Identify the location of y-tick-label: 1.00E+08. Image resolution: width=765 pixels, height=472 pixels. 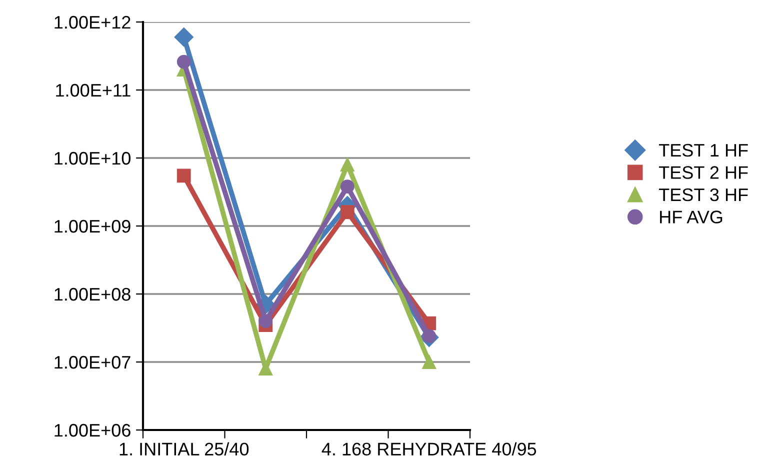
(92, 294).